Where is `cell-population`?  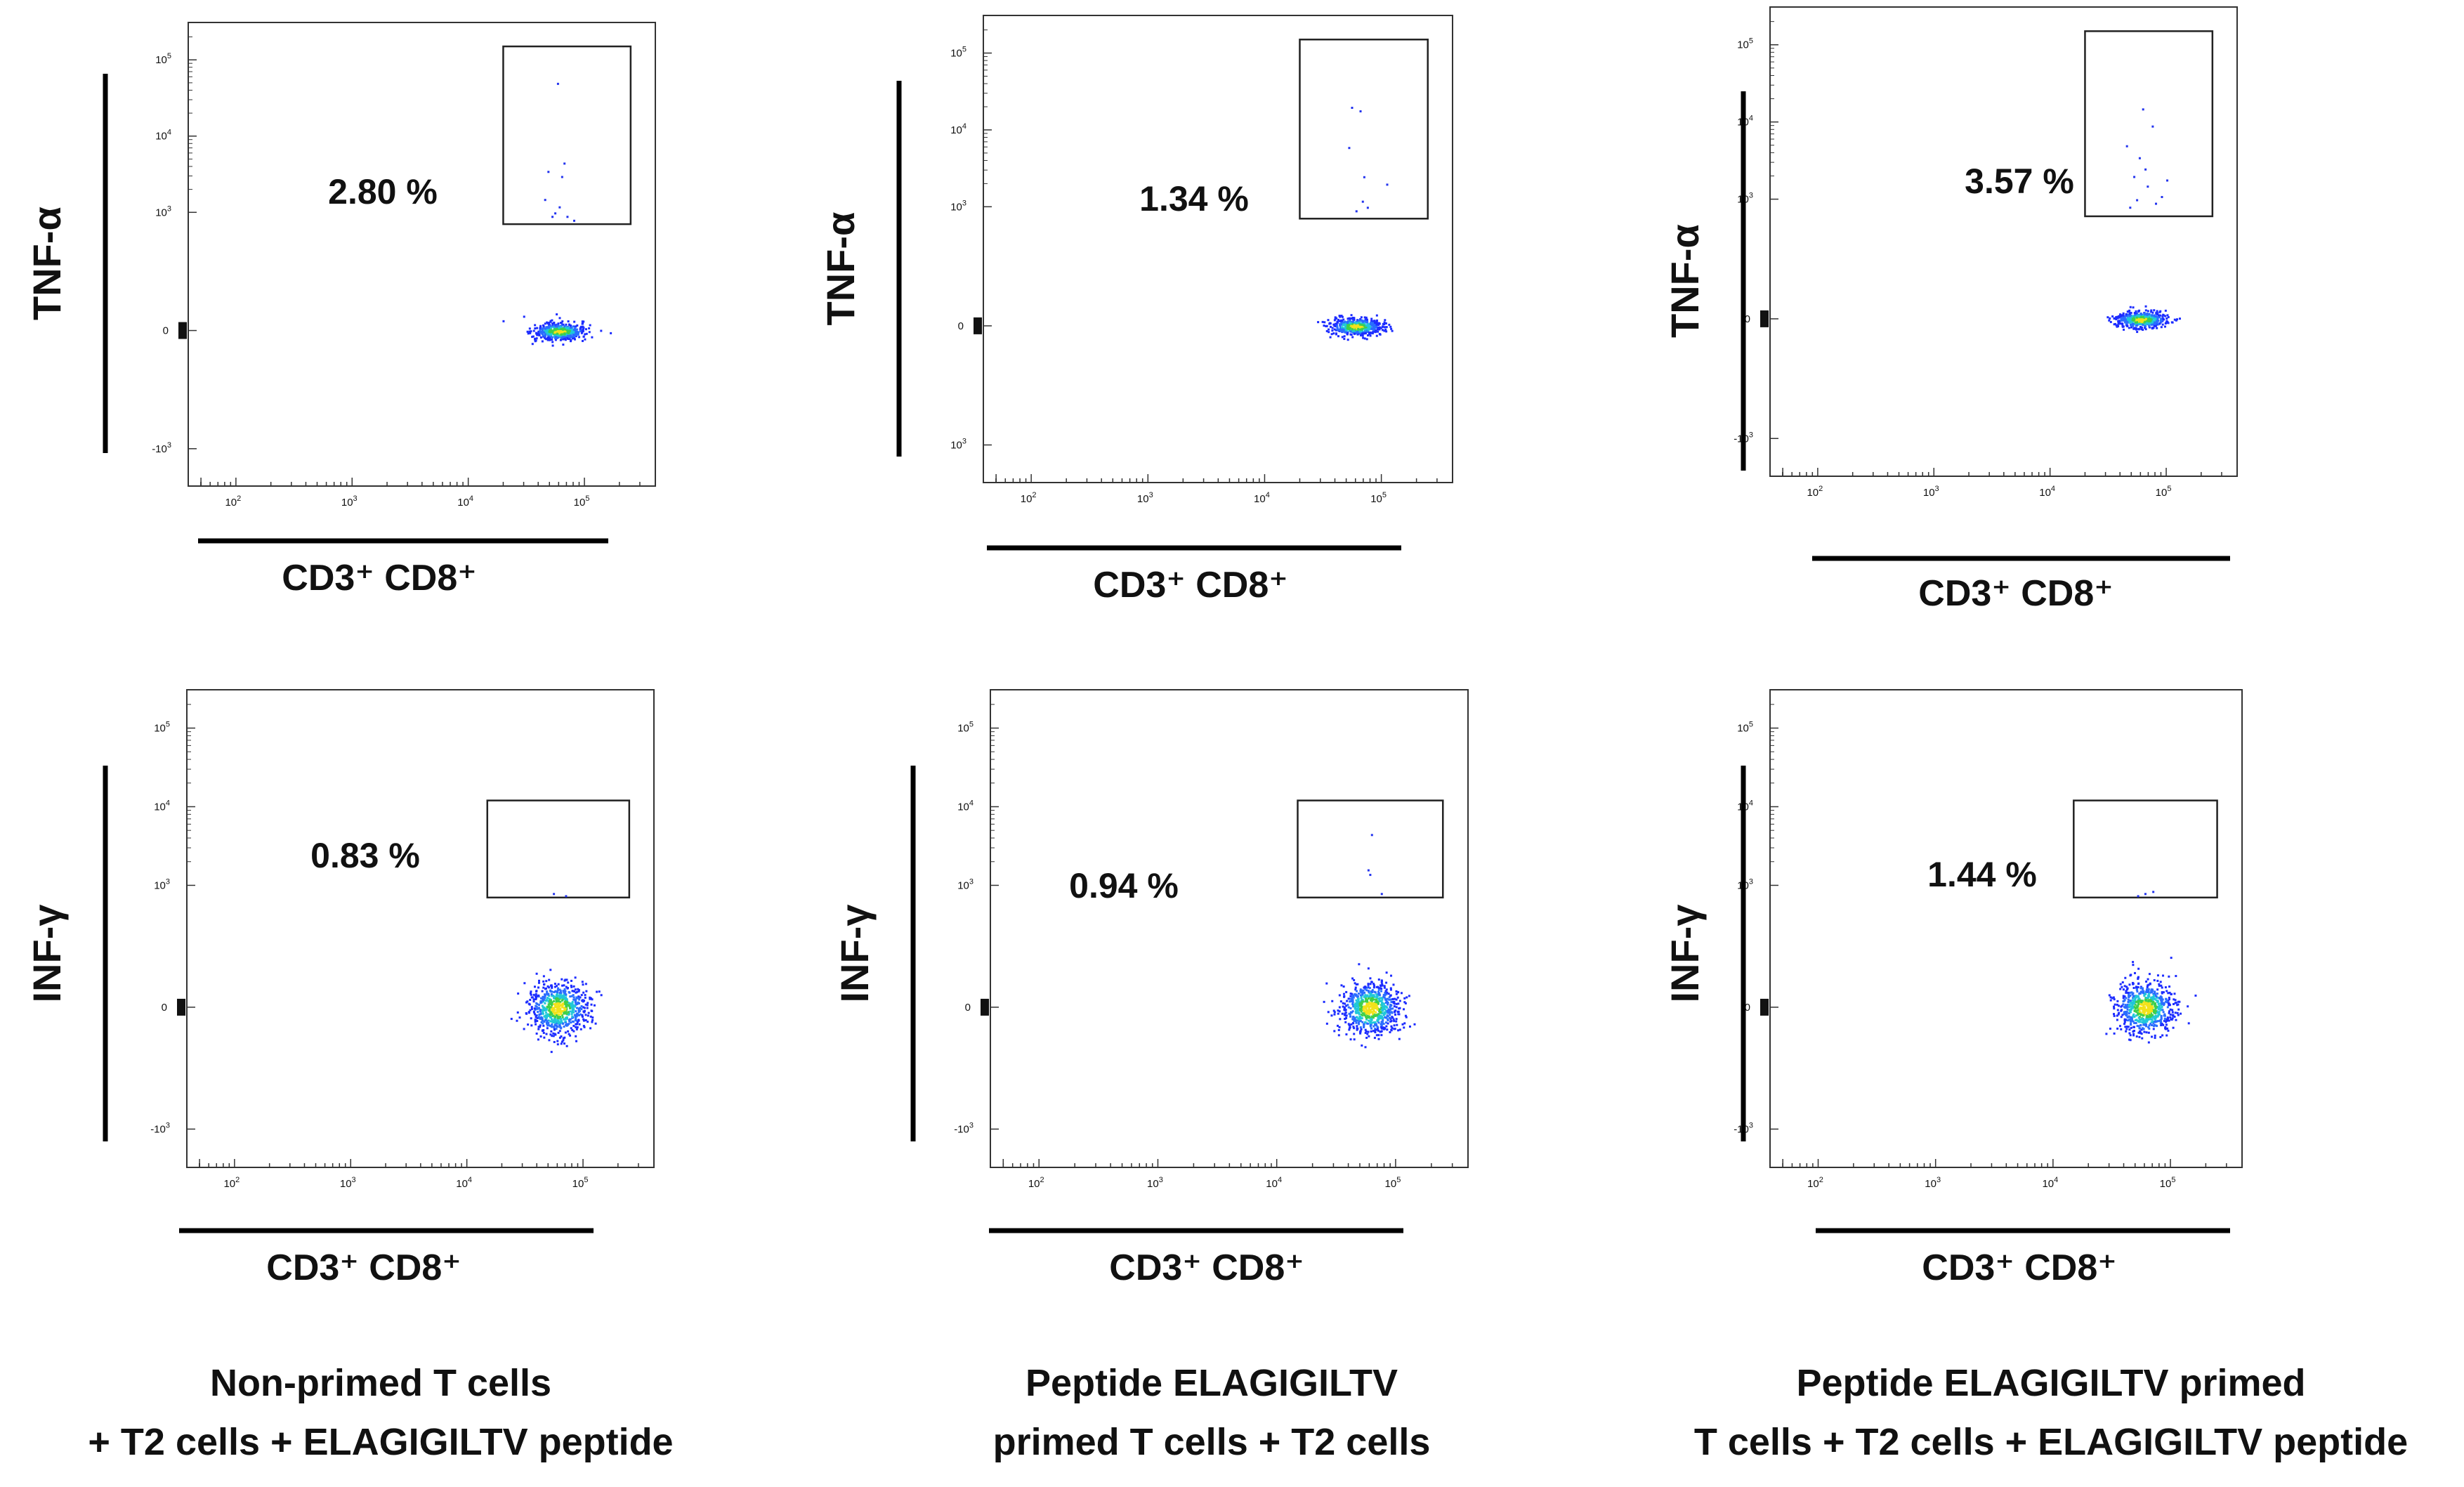 cell-population is located at coordinates (2144, 320).